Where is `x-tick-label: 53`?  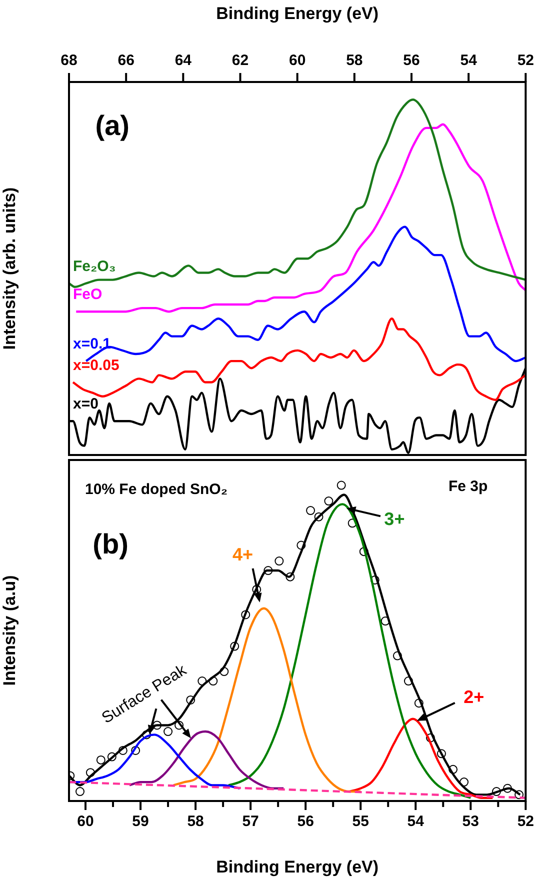 x-tick-label: 53 is located at coordinates (470, 821).